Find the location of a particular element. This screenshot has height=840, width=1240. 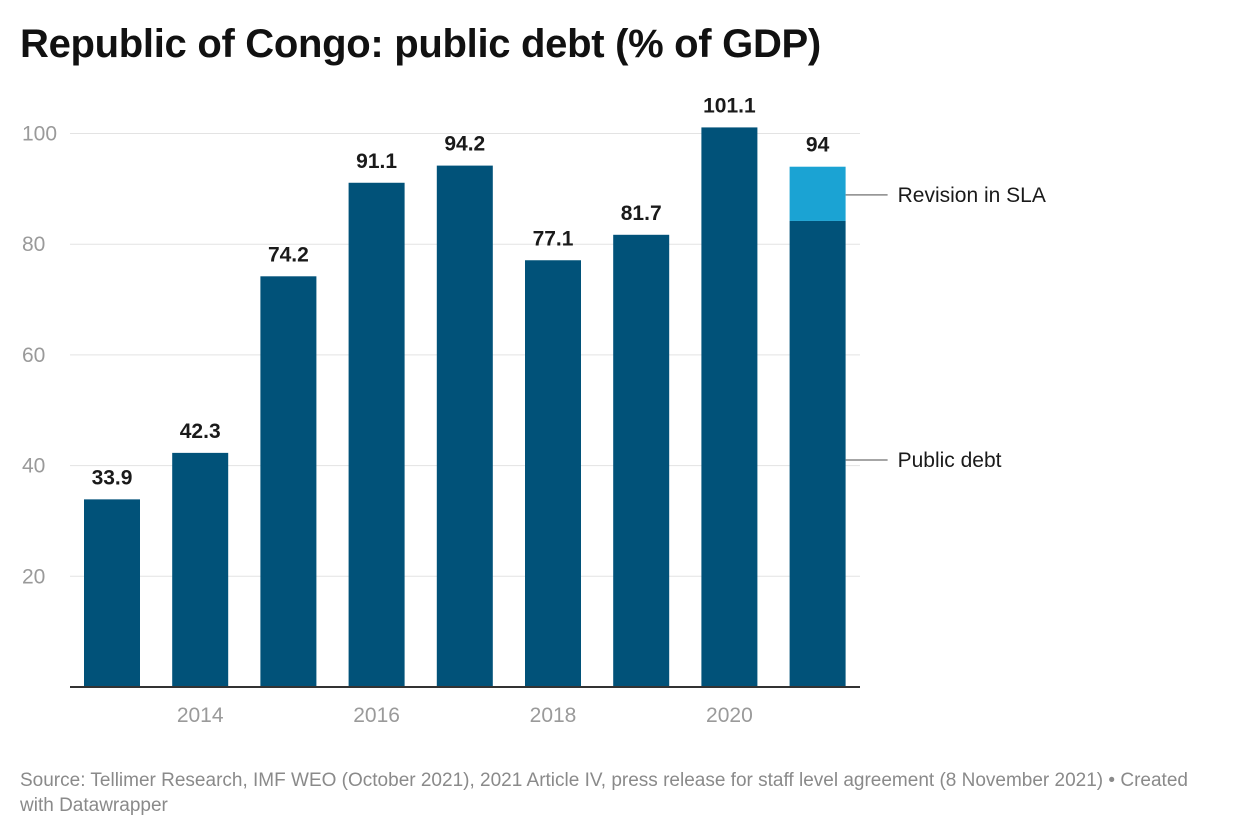

bar-2015-public-debt is located at coordinates (288, 481).